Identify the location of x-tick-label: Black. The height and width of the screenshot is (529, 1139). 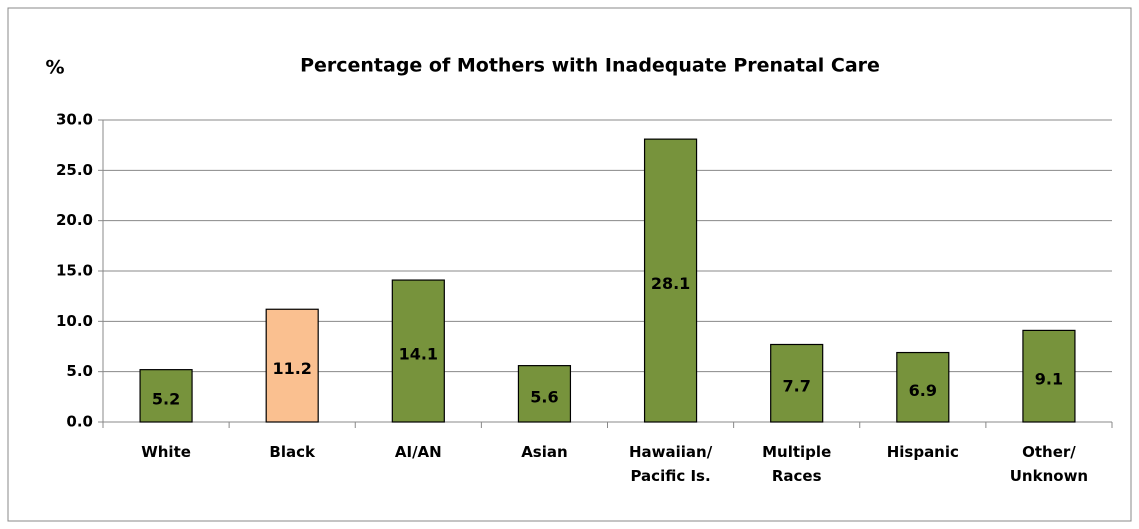
(292, 452).